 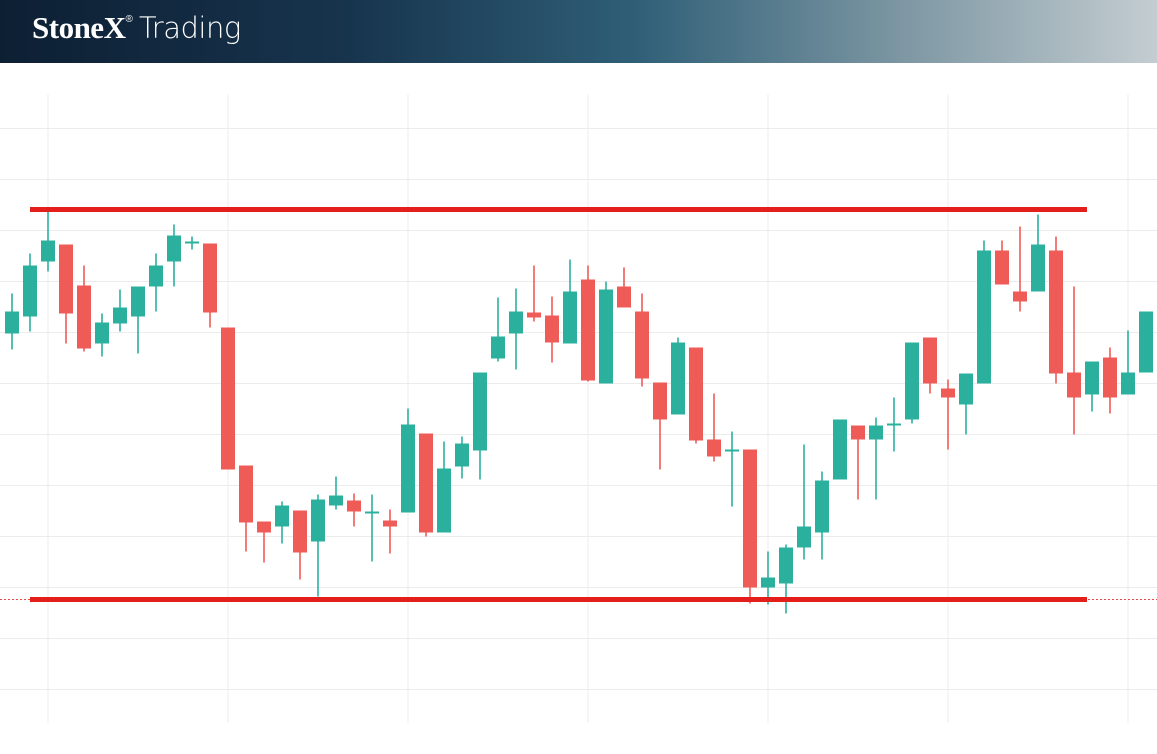 I want to click on brand: StoneX, so click(x=79, y=27).